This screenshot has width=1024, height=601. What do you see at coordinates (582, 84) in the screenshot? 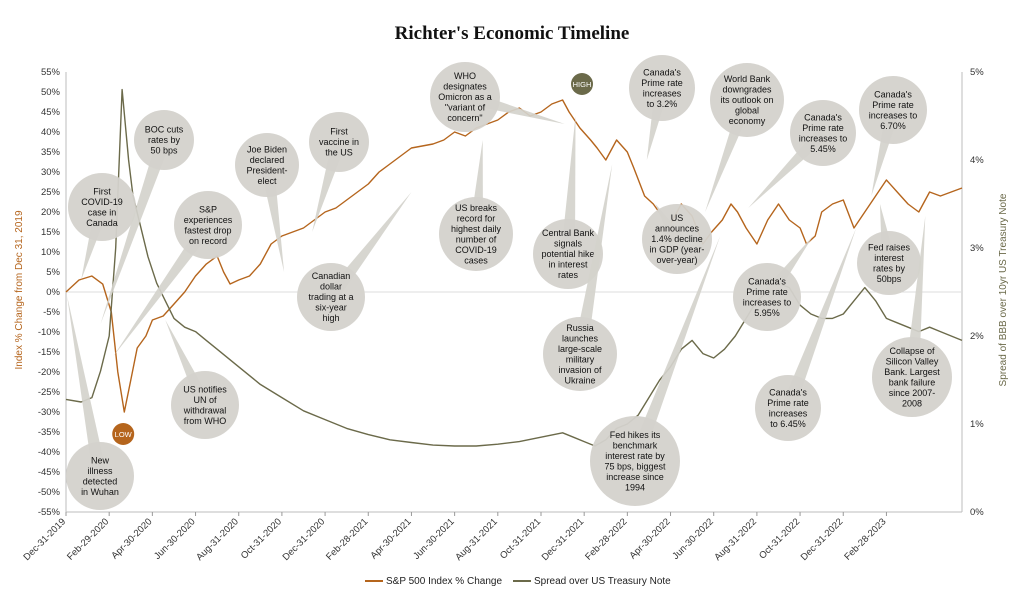
I see `marker-circle` at bounding box center [582, 84].